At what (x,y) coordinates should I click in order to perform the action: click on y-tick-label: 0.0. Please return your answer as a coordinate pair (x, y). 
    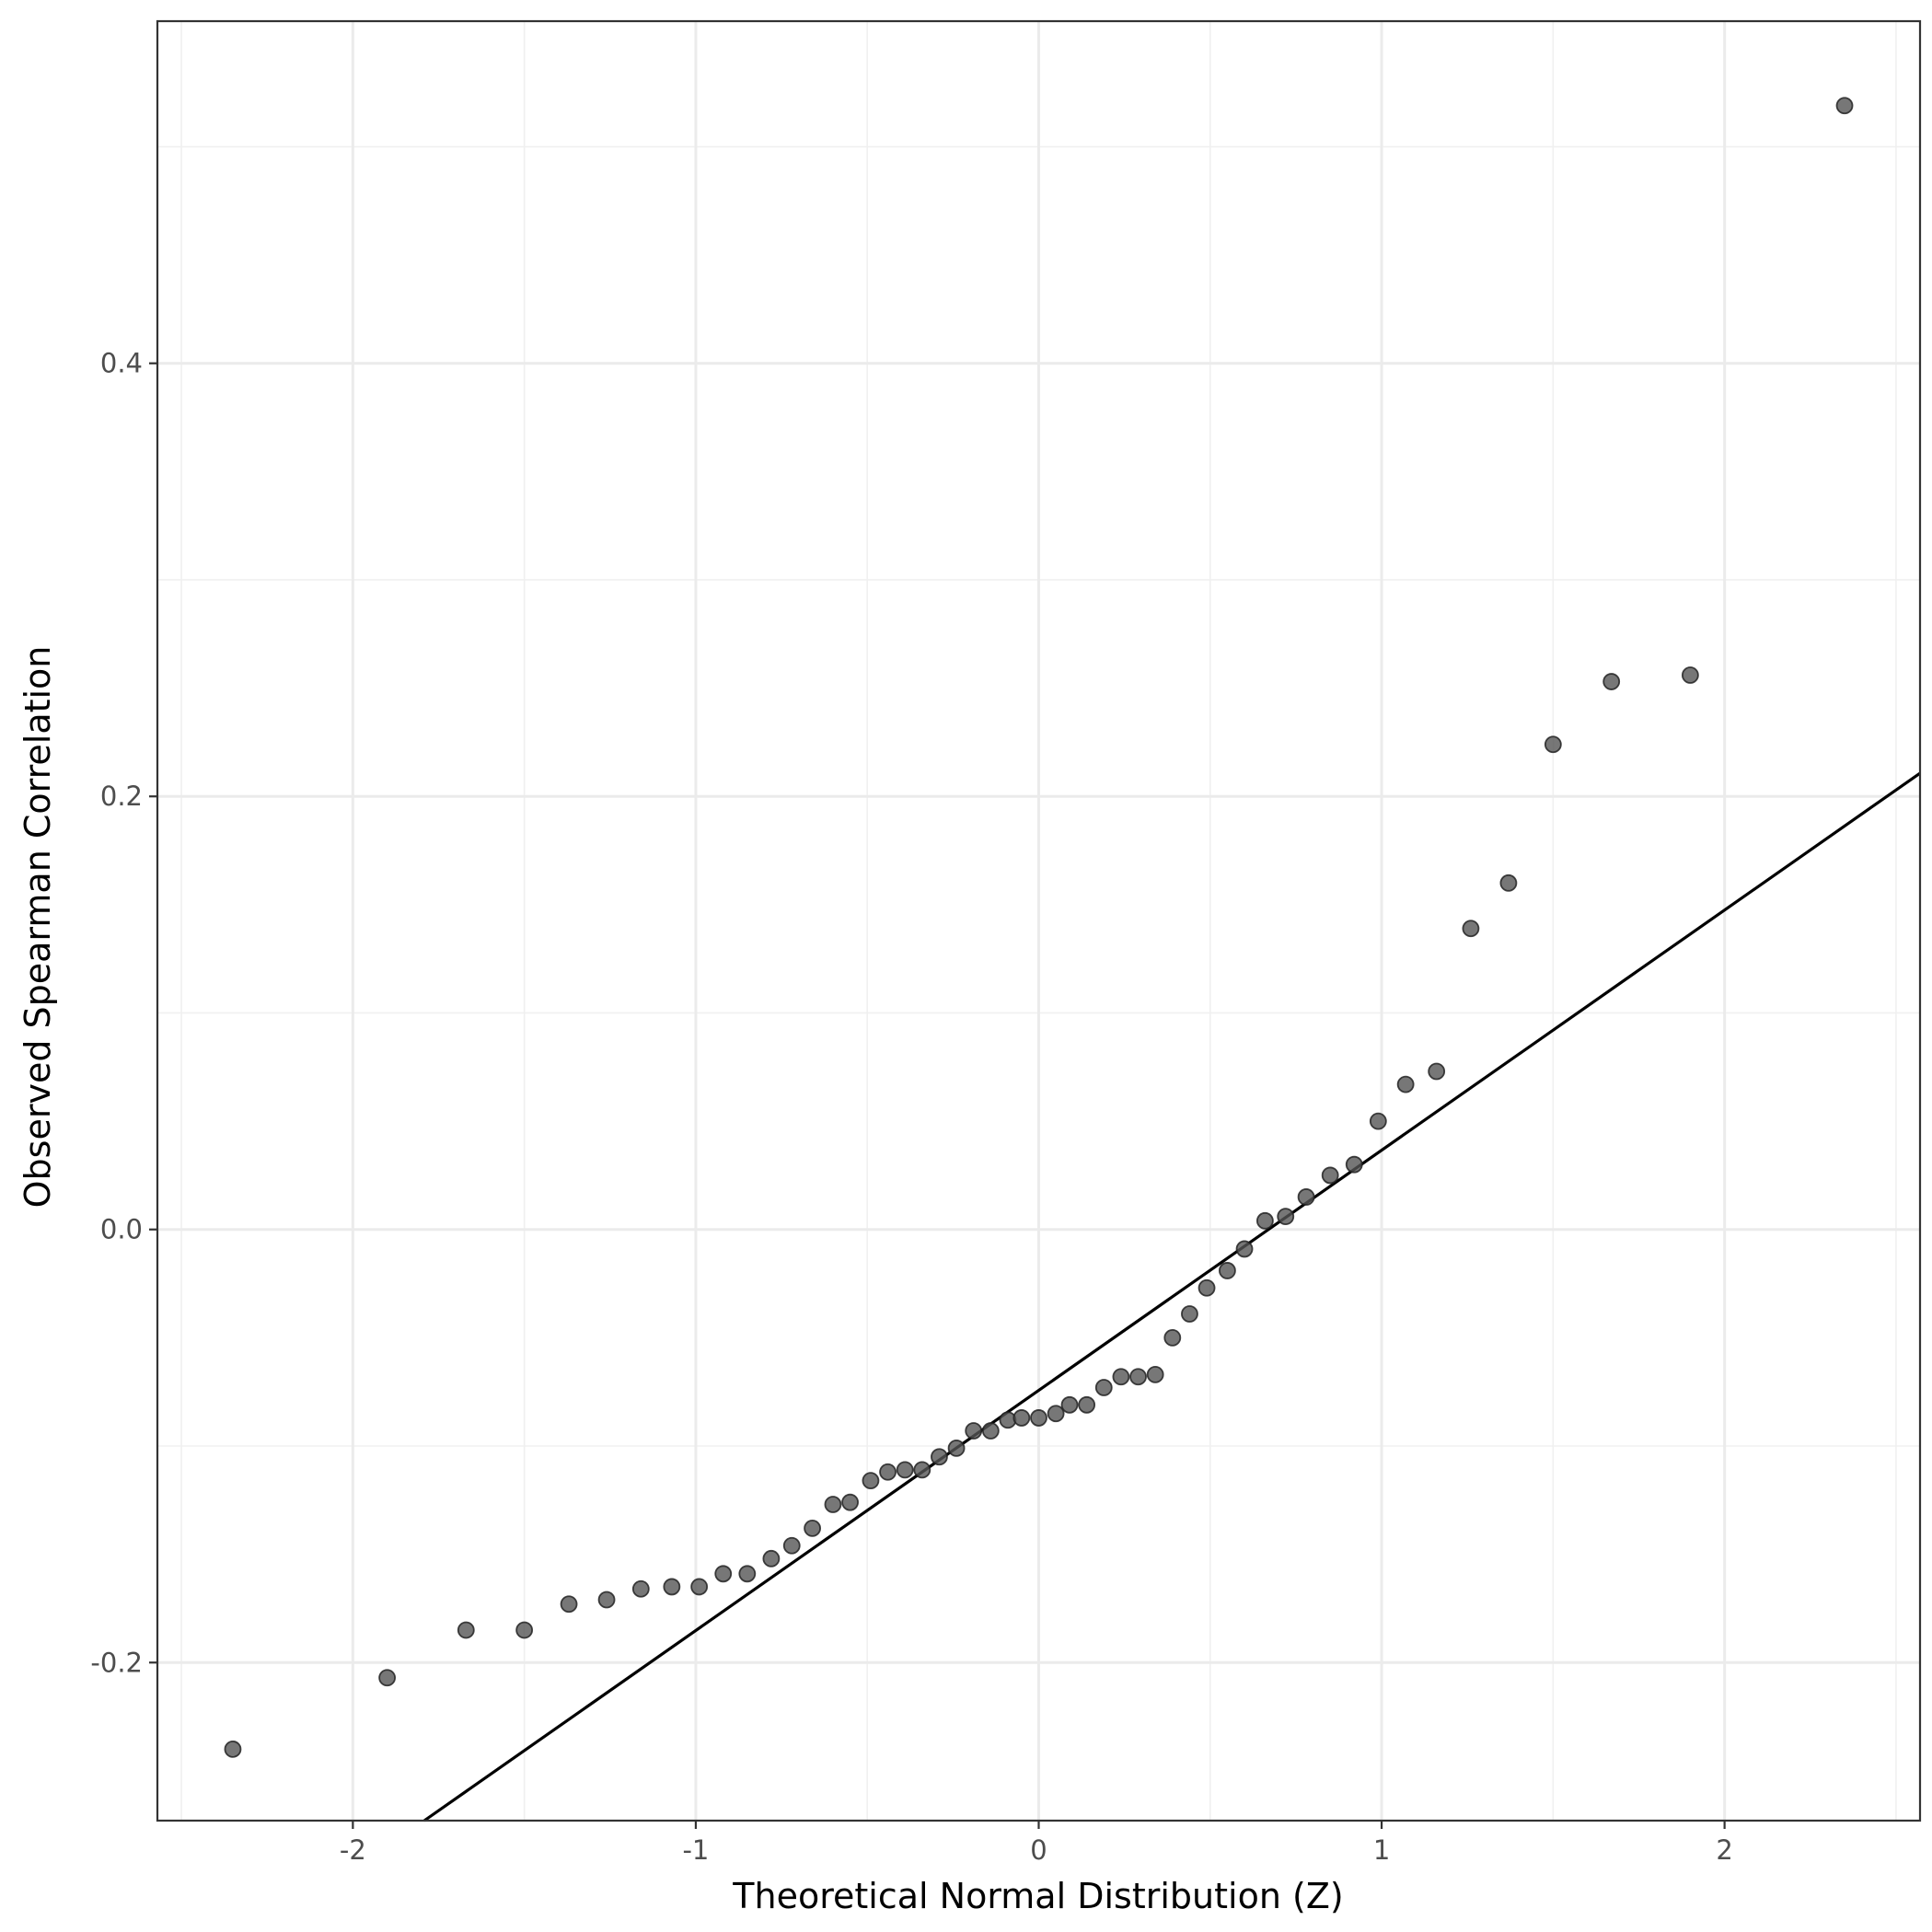
    Looking at the image, I should click on (122, 1230).